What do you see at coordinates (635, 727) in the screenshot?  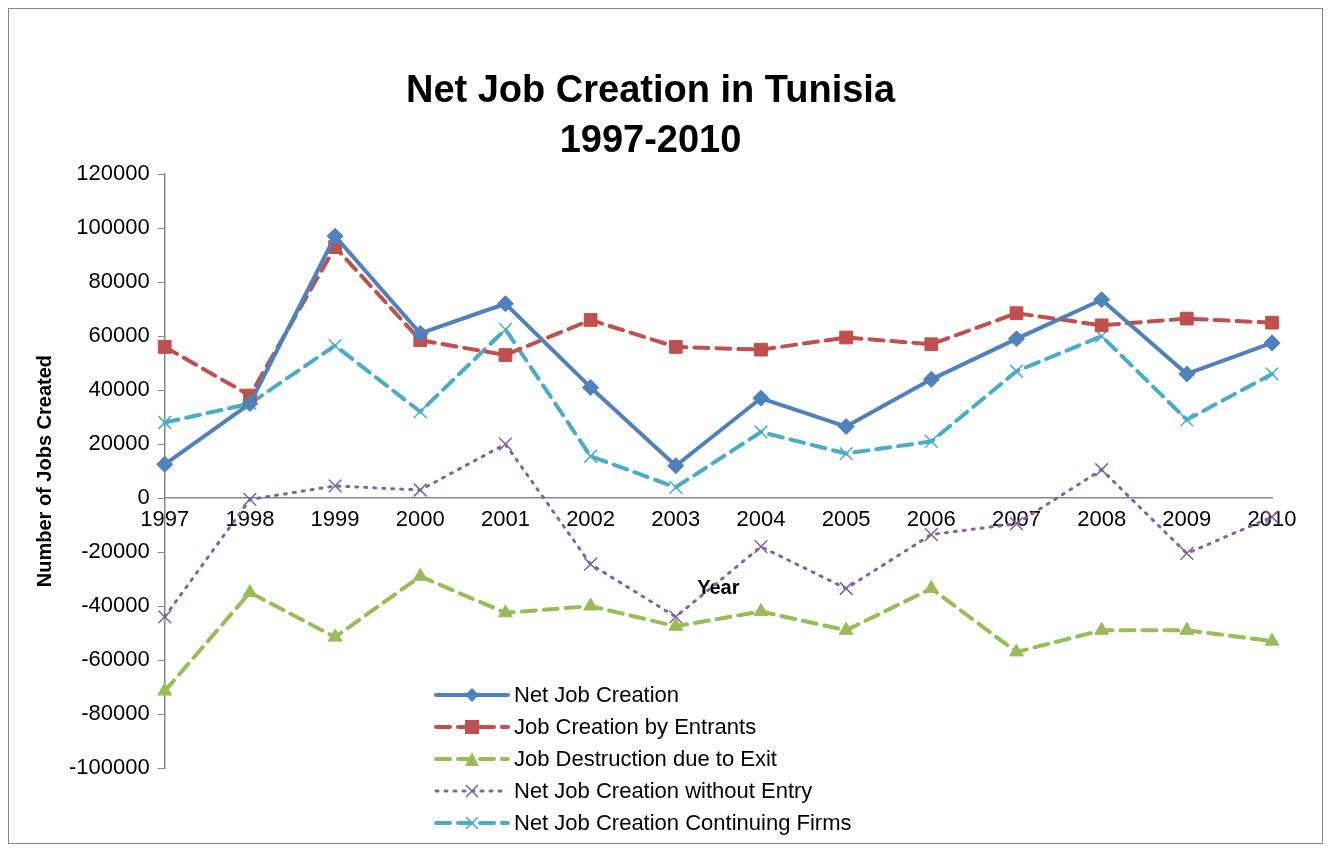 I see `legend-label: Job Creation by Entrants` at bounding box center [635, 727].